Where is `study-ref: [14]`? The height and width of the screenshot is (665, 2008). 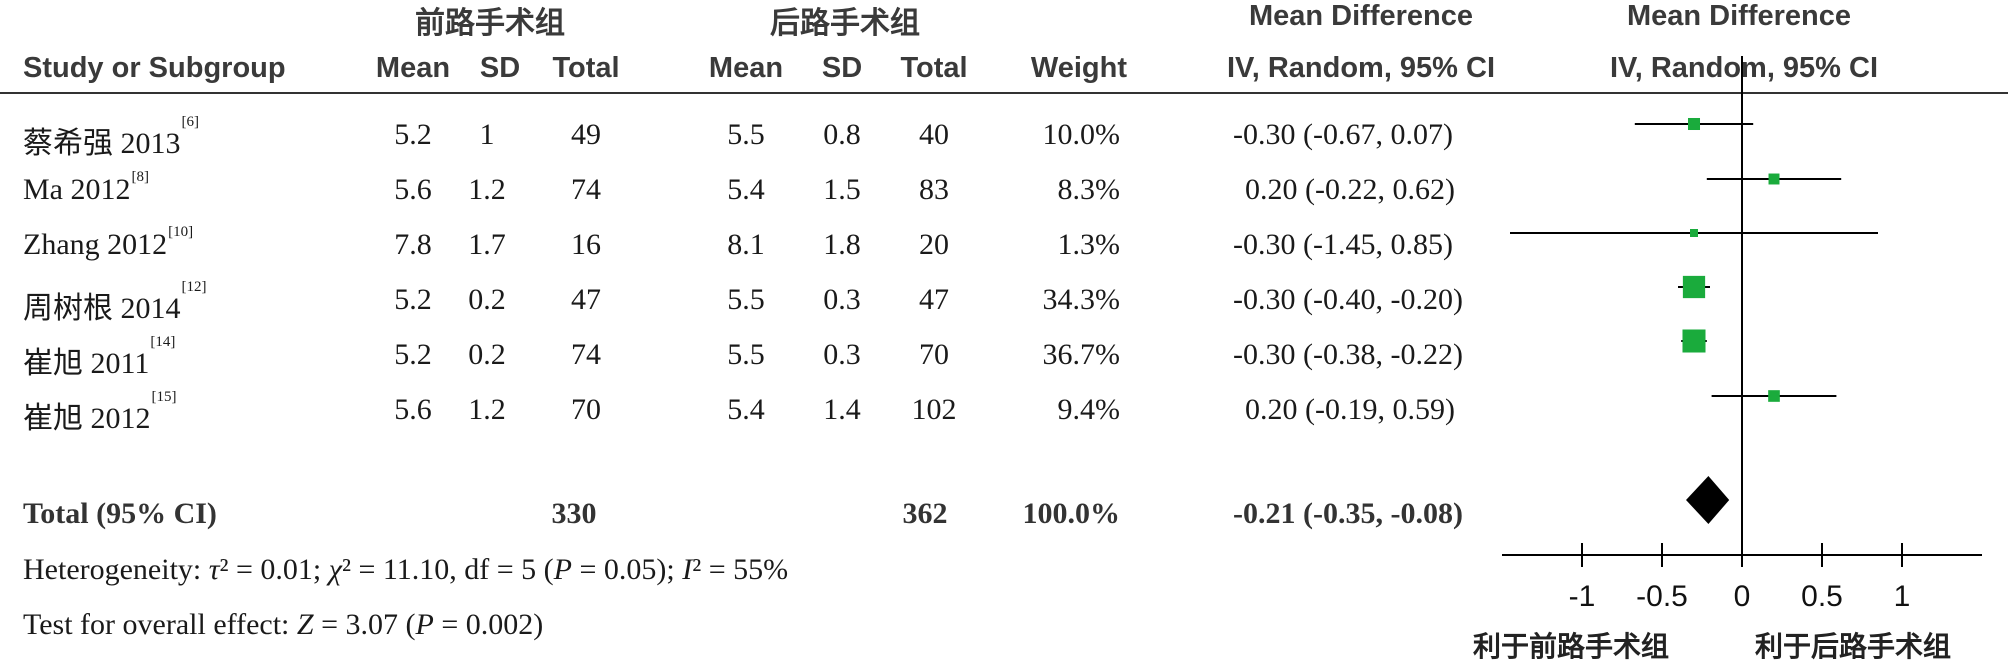
study-ref: [14] is located at coordinates (163, 342).